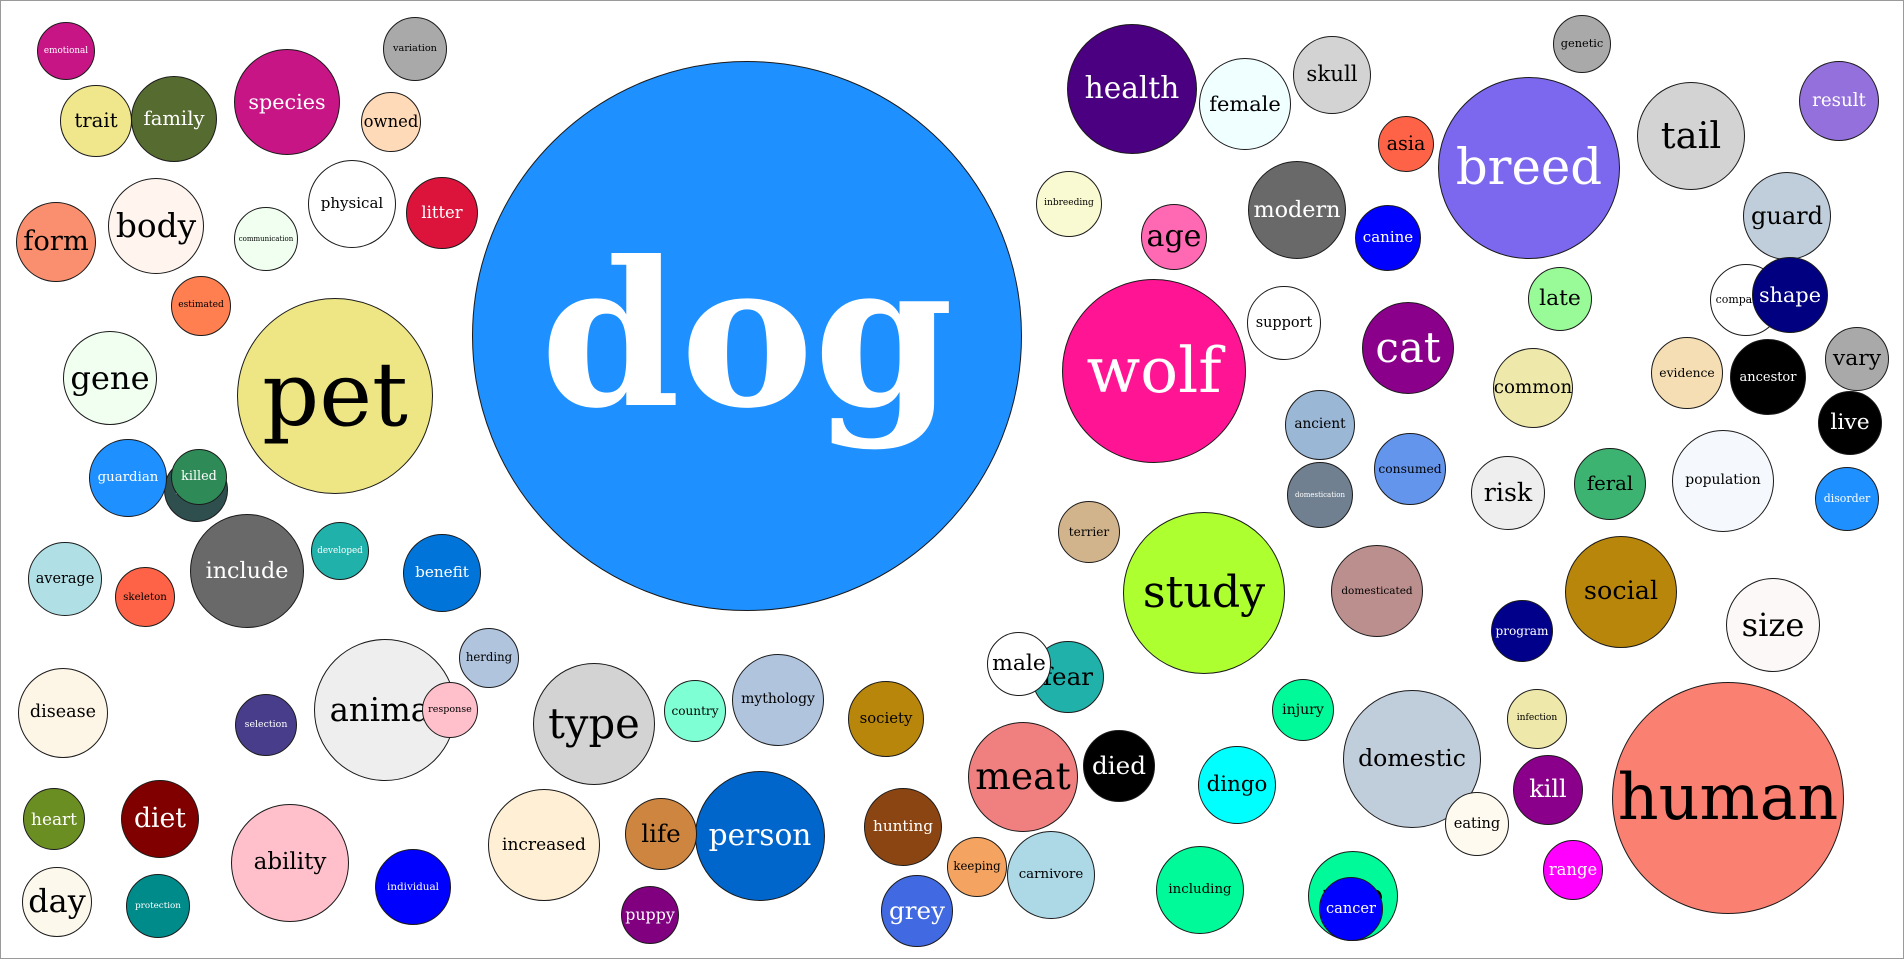  I want to click on word-bubble-trait: trait, so click(96, 121).